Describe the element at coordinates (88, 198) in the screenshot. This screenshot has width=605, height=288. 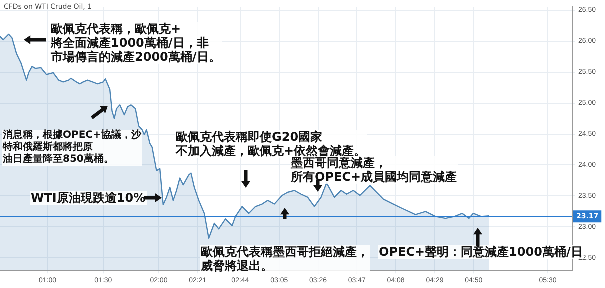
I see `annotation: WTI原油現跌逾10%` at that location.